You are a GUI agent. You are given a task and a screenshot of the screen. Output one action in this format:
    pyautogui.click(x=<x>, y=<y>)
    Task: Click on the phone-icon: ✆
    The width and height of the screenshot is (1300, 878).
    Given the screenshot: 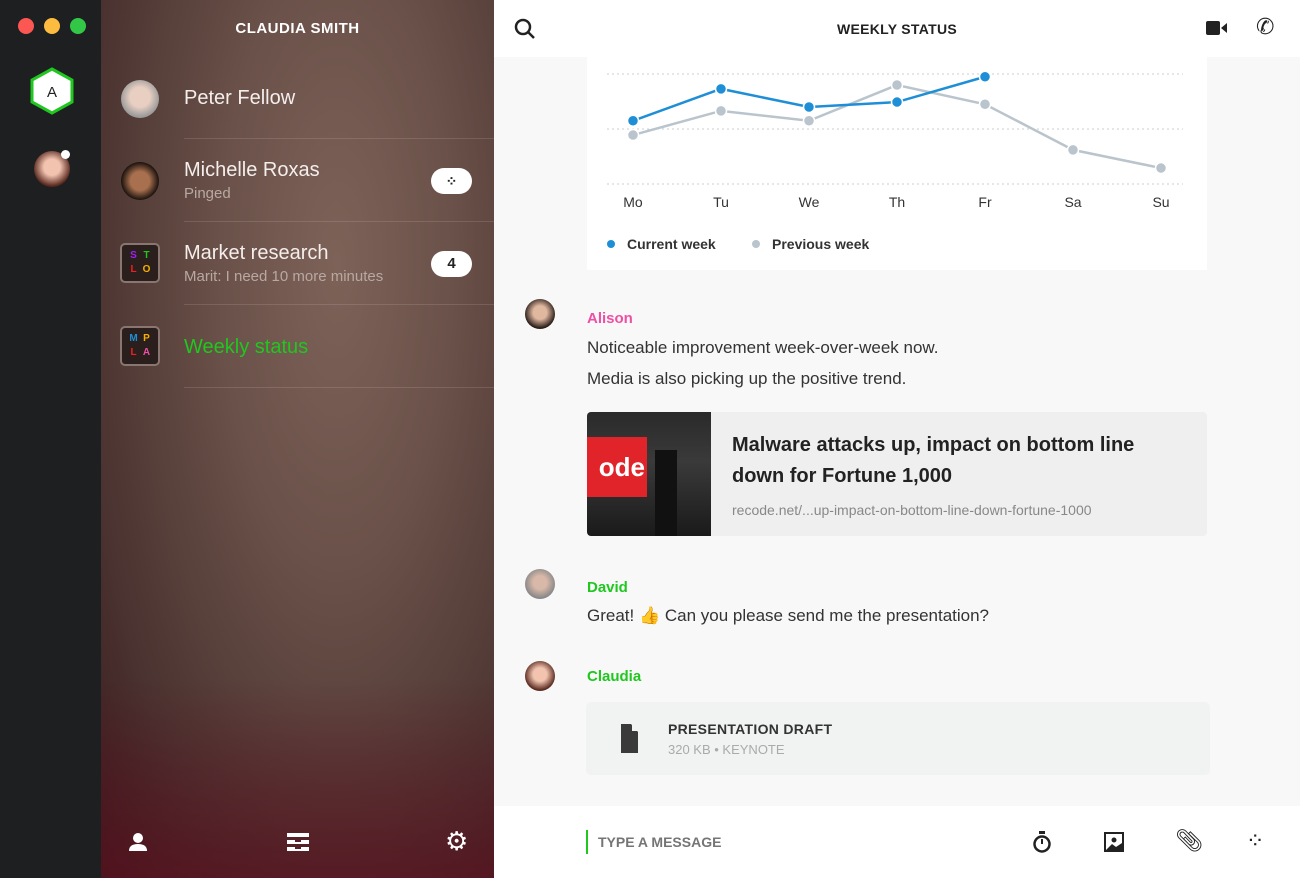 What is the action you would take?
    pyautogui.click(x=1265, y=26)
    